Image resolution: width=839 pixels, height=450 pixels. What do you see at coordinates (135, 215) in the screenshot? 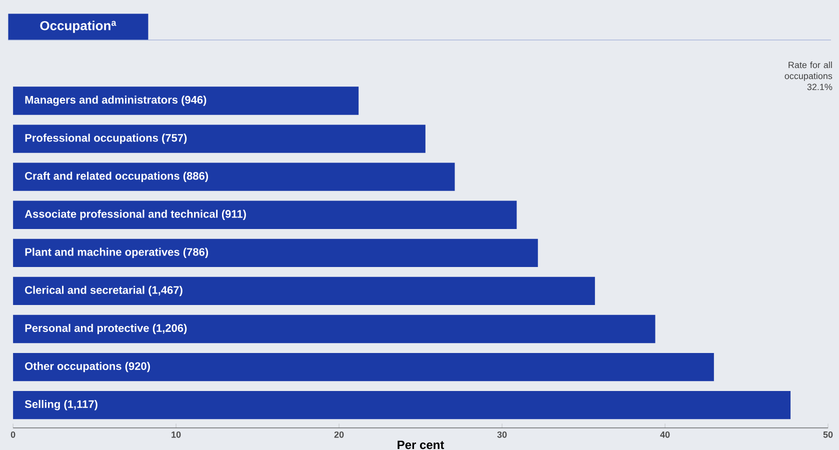
I see `y-tick-label: Associate professional and technical (911)` at bounding box center [135, 215].